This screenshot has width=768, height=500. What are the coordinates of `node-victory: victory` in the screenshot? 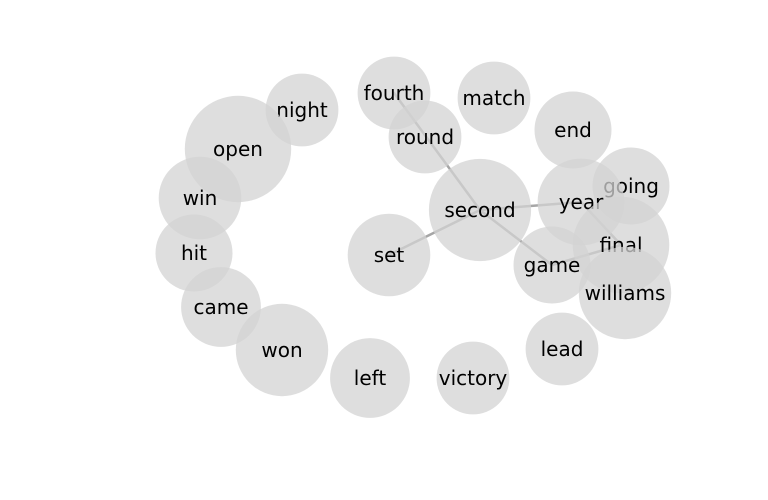 It's located at (473, 378).